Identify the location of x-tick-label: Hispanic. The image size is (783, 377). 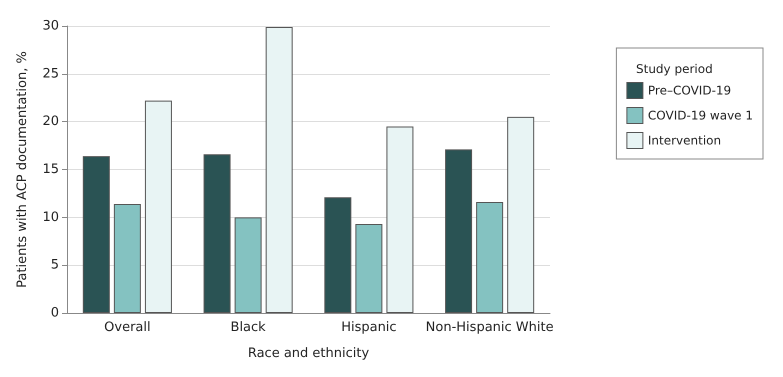
(369, 327).